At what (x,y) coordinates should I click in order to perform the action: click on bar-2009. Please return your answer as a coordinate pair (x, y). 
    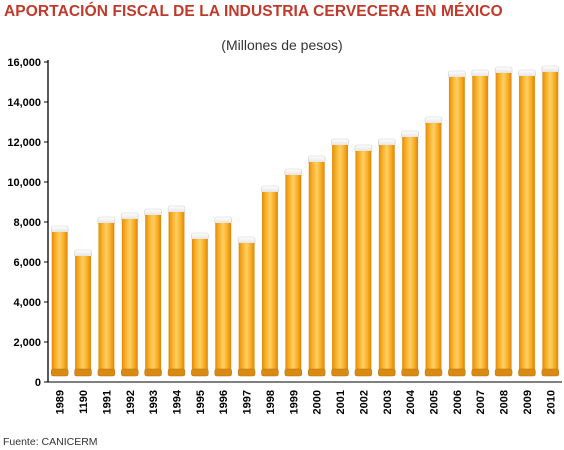
    Looking at the image, I should click on (527, 223).